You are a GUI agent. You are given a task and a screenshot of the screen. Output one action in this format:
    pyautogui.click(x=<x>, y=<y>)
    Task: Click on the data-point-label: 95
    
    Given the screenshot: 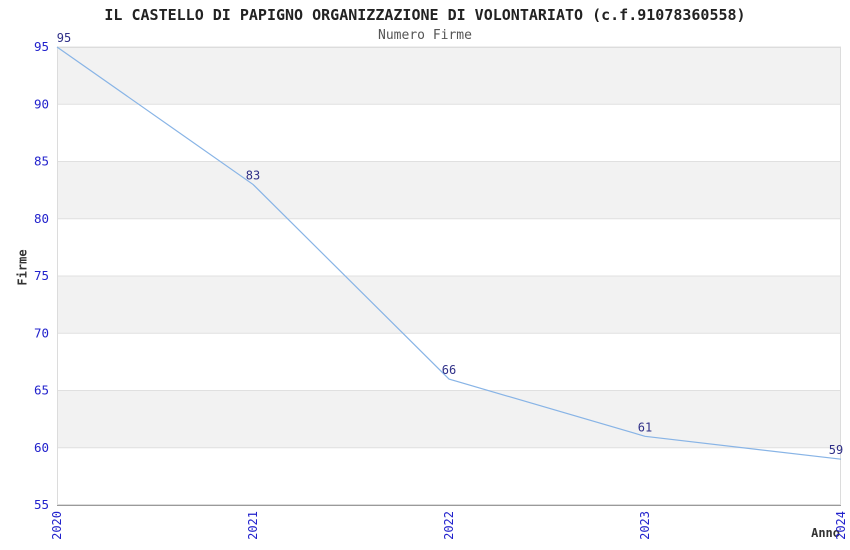 What is the action you would take?
    pyautogui.click(x=64, y=38)
    